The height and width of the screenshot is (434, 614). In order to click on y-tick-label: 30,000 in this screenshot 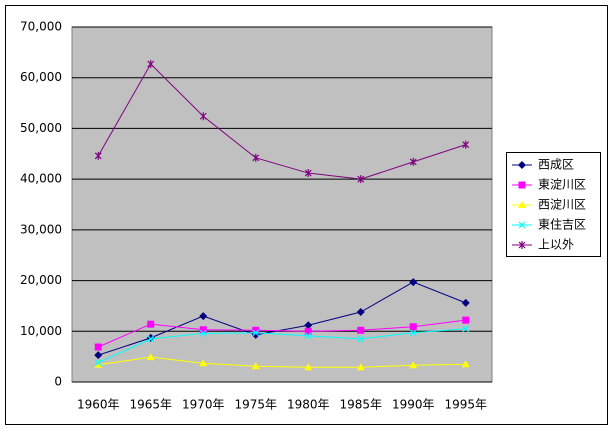, I will do `click(41, 229)`.